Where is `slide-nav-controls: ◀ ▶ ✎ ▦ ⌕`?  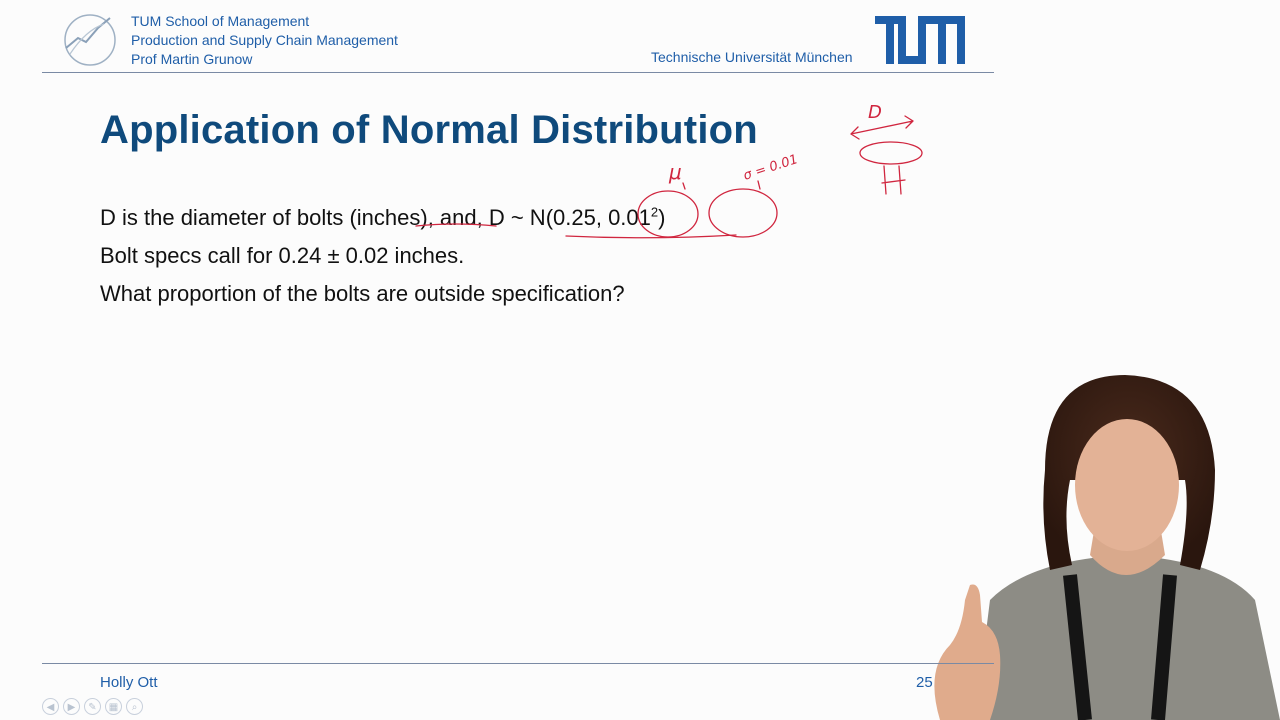
slide-nav-controls: ◀ ▶ ✎ ▦ ⌕ is located at coordinates (92, 706).